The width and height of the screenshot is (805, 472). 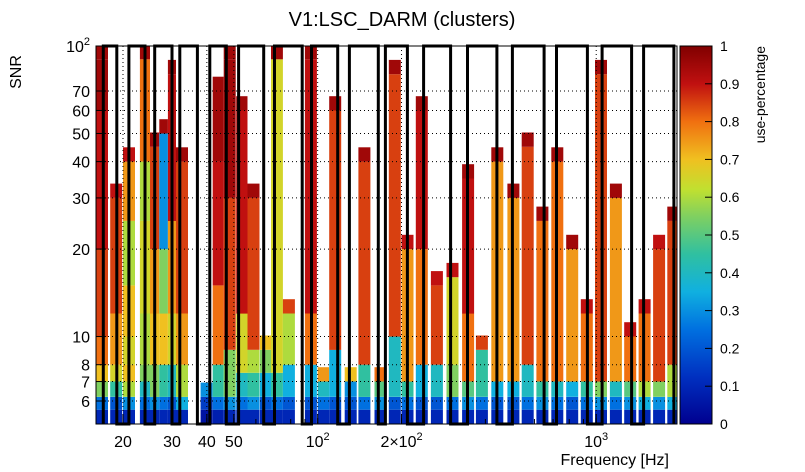 What do you see at coordinates (361, 432) in the screenshot?
I see `x-ticks: 20 30 40 50 102 2×10² 103` at bounding box center [361, 432].